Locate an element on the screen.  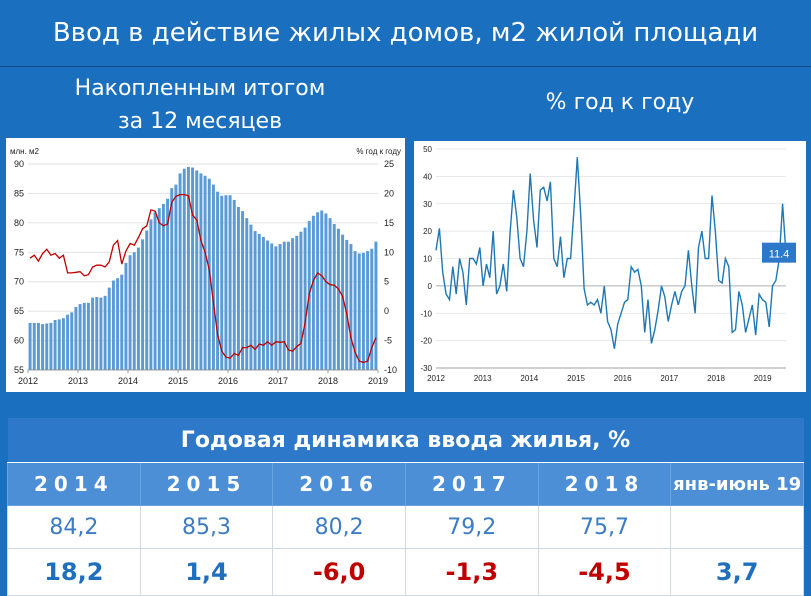
last-value-label: 11.4 is located at coordinates (779, 255).